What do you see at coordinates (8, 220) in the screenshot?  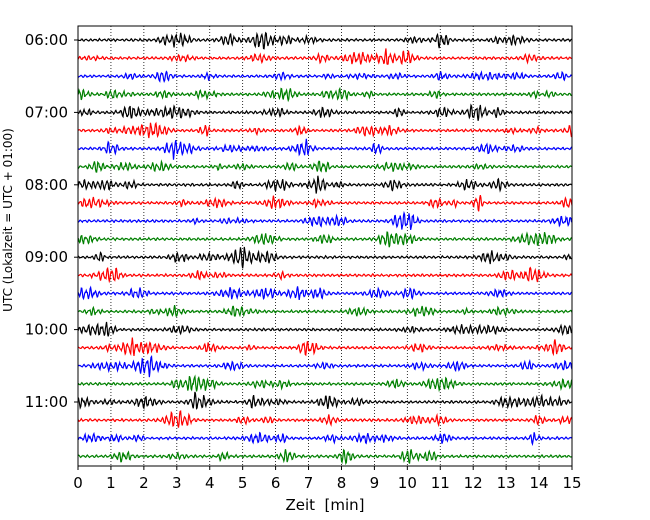 I see `y-axis-label: UTC (Lokalzeit = UTC + 01:00)` at bounding box center [8, 220].